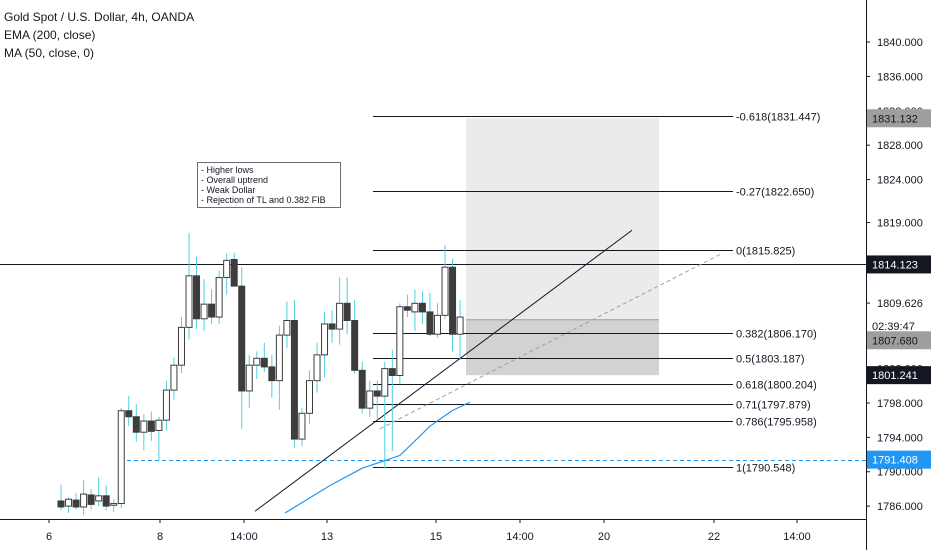 This screenshot has width=932, height=555. What do you see at coordinates (770, 360) in the screenshot?
I see `fib-level-label: 0.5(1803.187)` at bounding box center [770, 360].